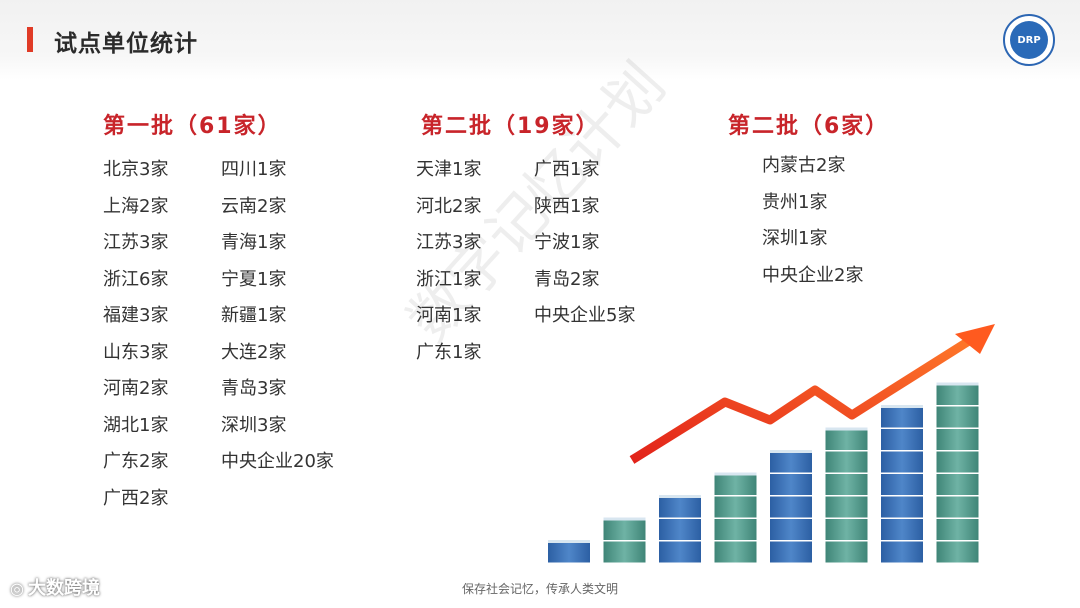  I want to click on logo-text: DRP, so click(1029, 40).